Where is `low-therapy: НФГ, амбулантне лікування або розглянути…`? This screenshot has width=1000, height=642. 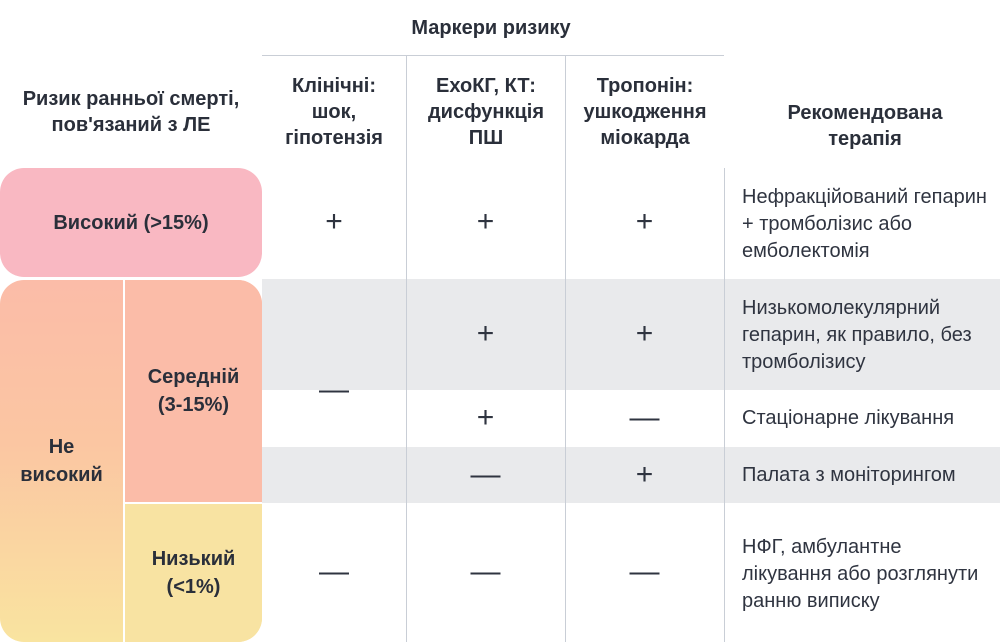
low-therapy: НФГ, амбулантне лікування або розглянути… is located at coordinates (860, 573).